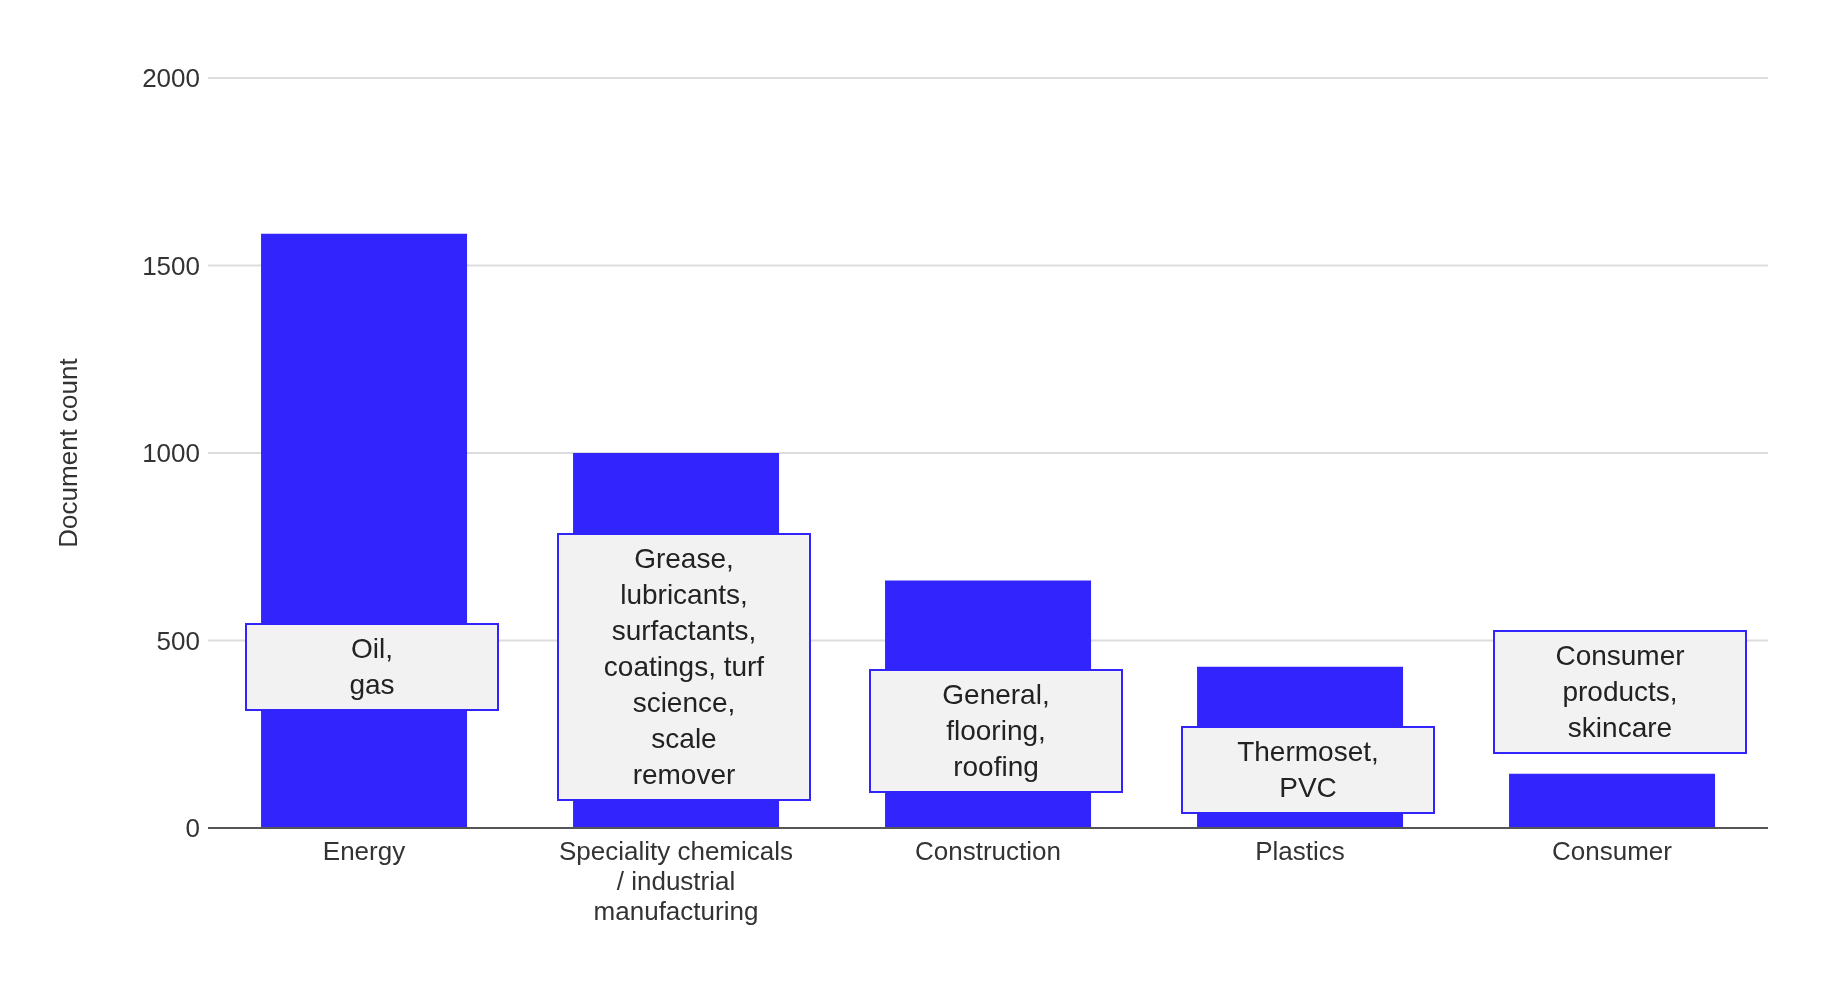  What do you see at coordinates (996, 731) in the screenshot?
I see `label-box: General, flooring, roofing` at bounding box center [996, 731].